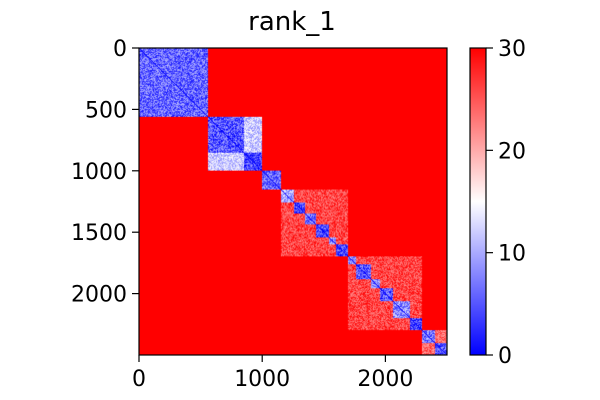  What do you see at coordinates (385, 379) in the screenshot?
I see `x-tick-label: 2000` at bounding box center [385, 379].